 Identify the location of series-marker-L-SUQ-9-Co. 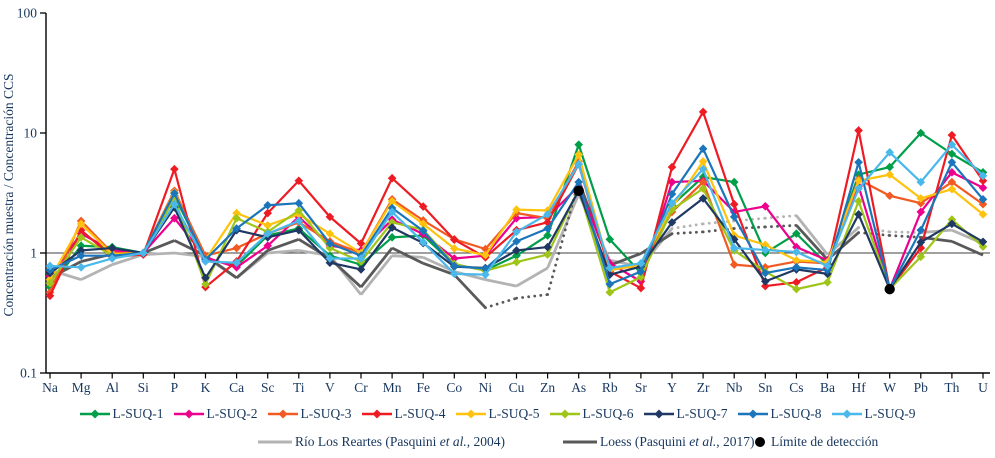
(454, 274).